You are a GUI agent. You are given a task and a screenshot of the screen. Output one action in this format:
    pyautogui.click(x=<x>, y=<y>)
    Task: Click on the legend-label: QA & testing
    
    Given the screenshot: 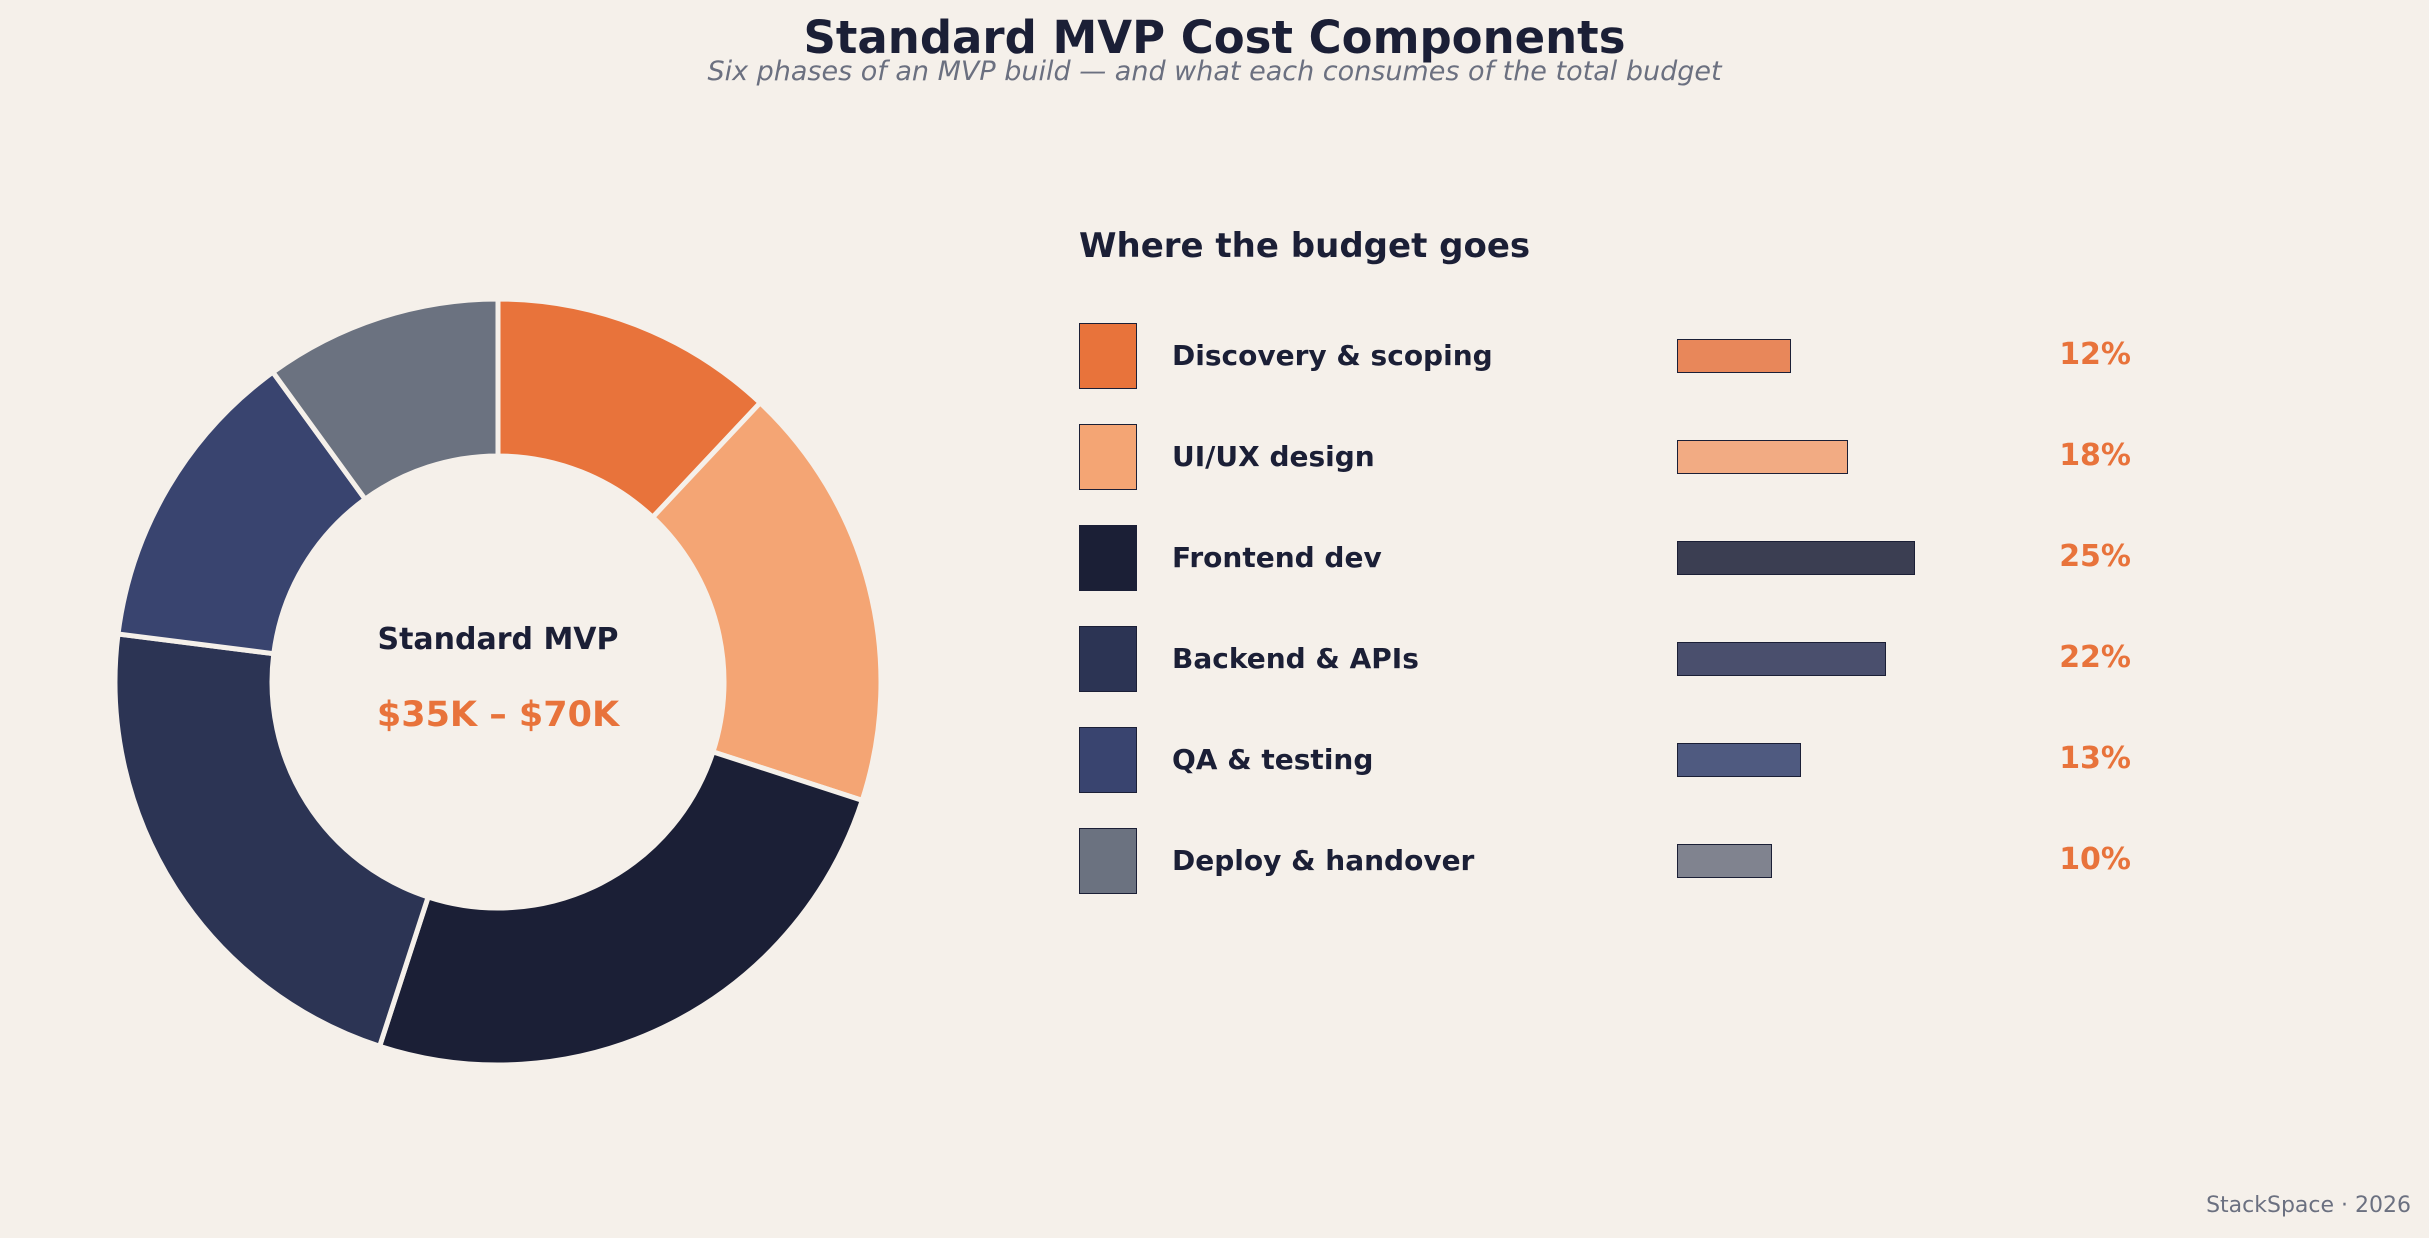 What is the action you would take?
    pyautogui.click(x=1273, y=759)
    